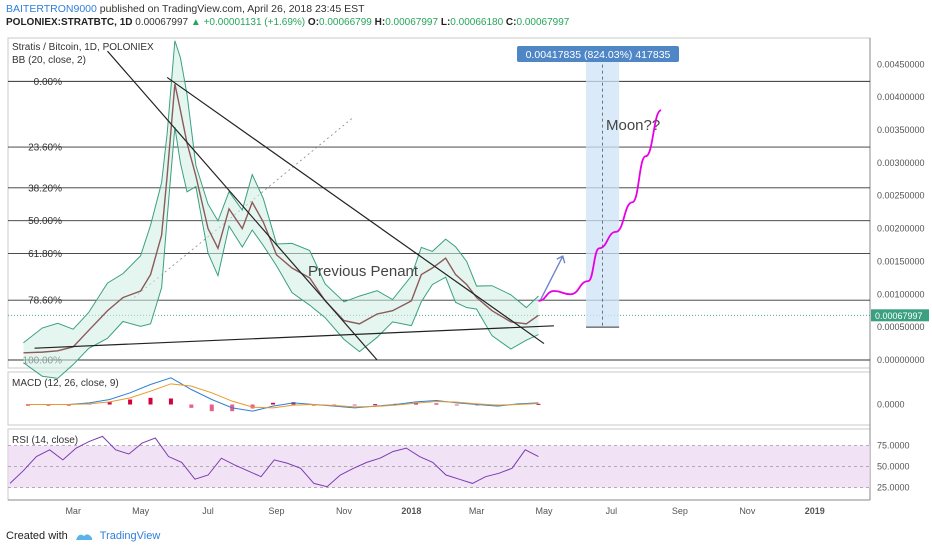 This screenshot has width=932, height=550. I want to click on rsi-tick-label: 75.0000, so click(893, 446).